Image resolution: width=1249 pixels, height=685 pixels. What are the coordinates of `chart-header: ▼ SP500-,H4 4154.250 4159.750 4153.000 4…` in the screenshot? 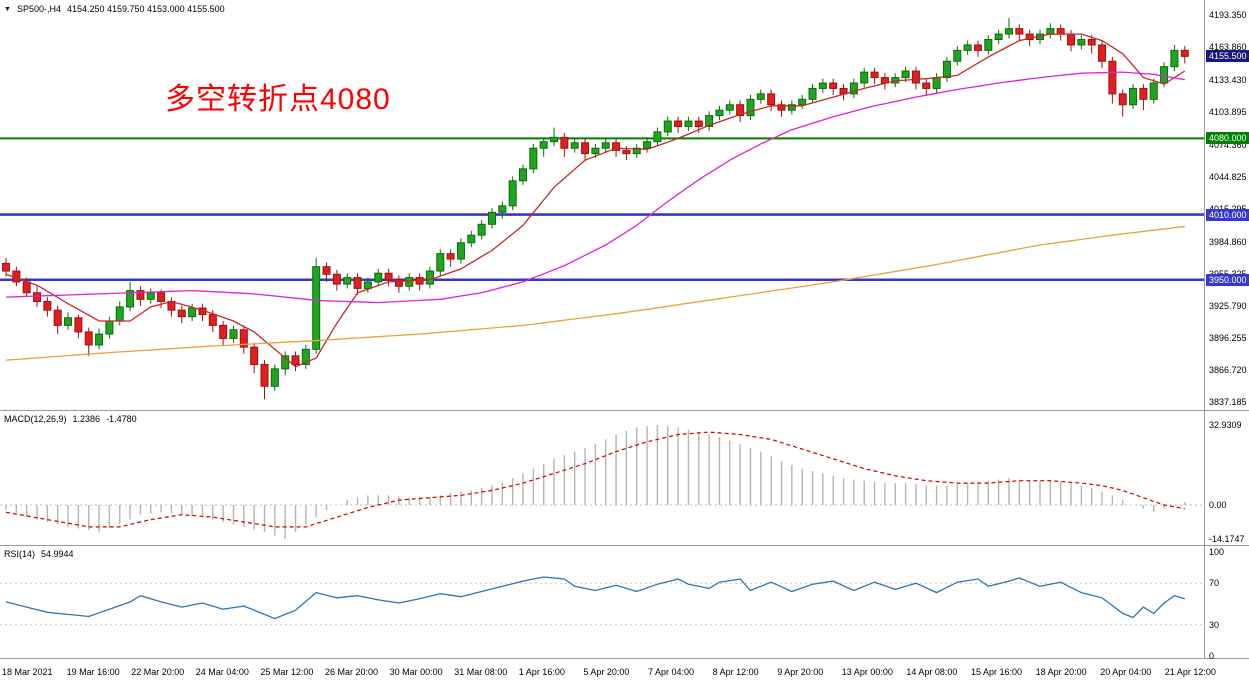 It's located at (114, 9).